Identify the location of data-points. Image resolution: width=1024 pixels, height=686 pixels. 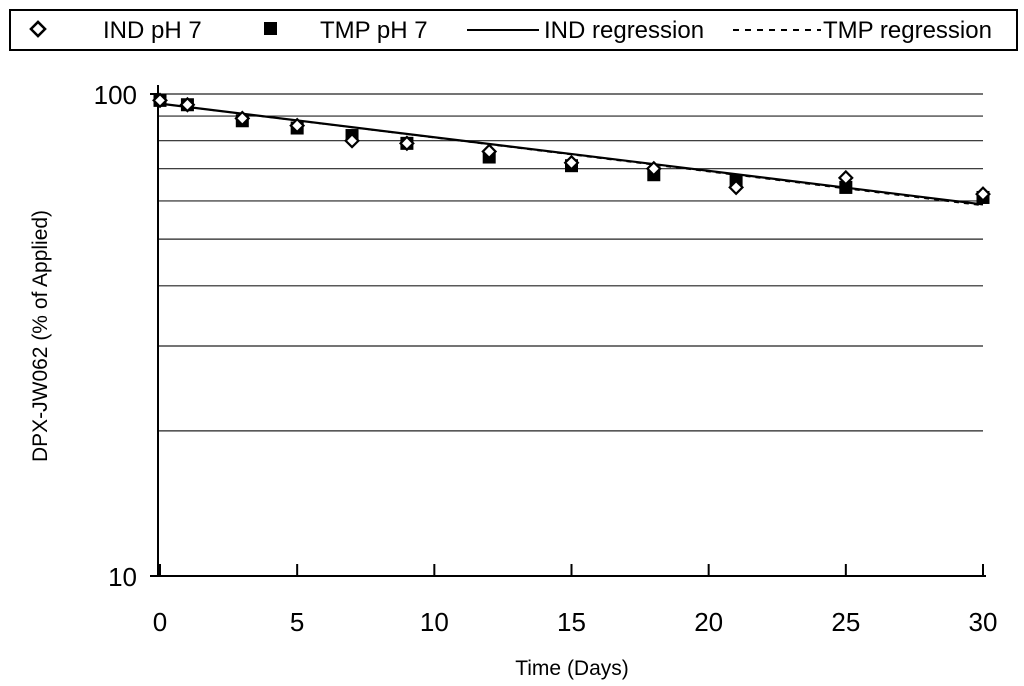
(571, 148).